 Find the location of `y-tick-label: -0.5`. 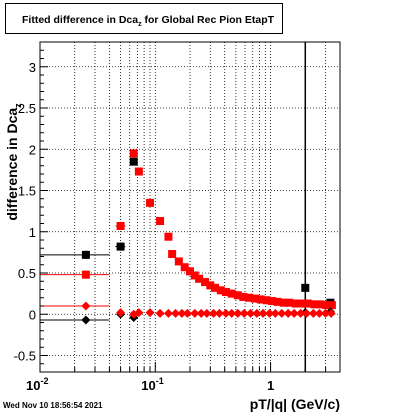

y-tick-label: -0.5 is located at coordinates (25, 356).